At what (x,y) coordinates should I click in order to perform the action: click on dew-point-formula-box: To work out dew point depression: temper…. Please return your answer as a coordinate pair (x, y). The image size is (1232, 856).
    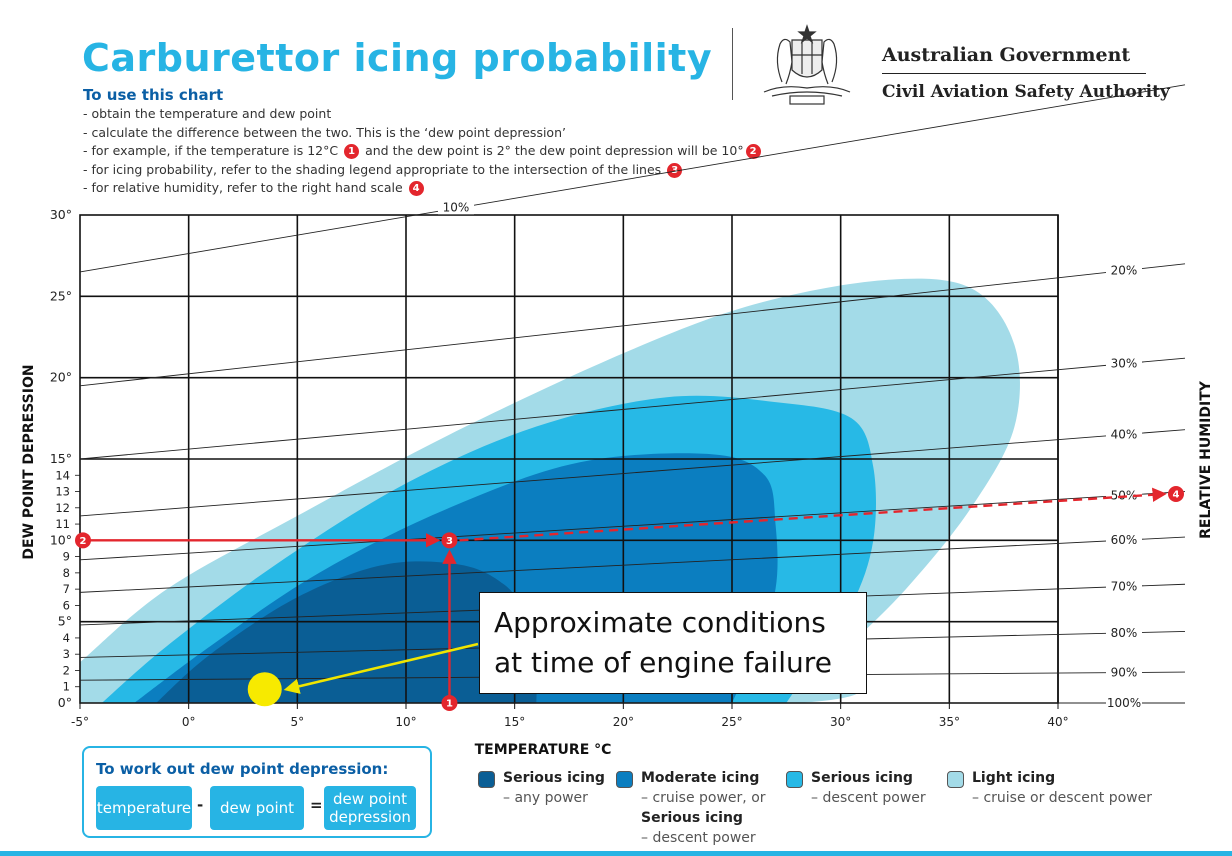
    Looking at the image, I should click on (257, 792).